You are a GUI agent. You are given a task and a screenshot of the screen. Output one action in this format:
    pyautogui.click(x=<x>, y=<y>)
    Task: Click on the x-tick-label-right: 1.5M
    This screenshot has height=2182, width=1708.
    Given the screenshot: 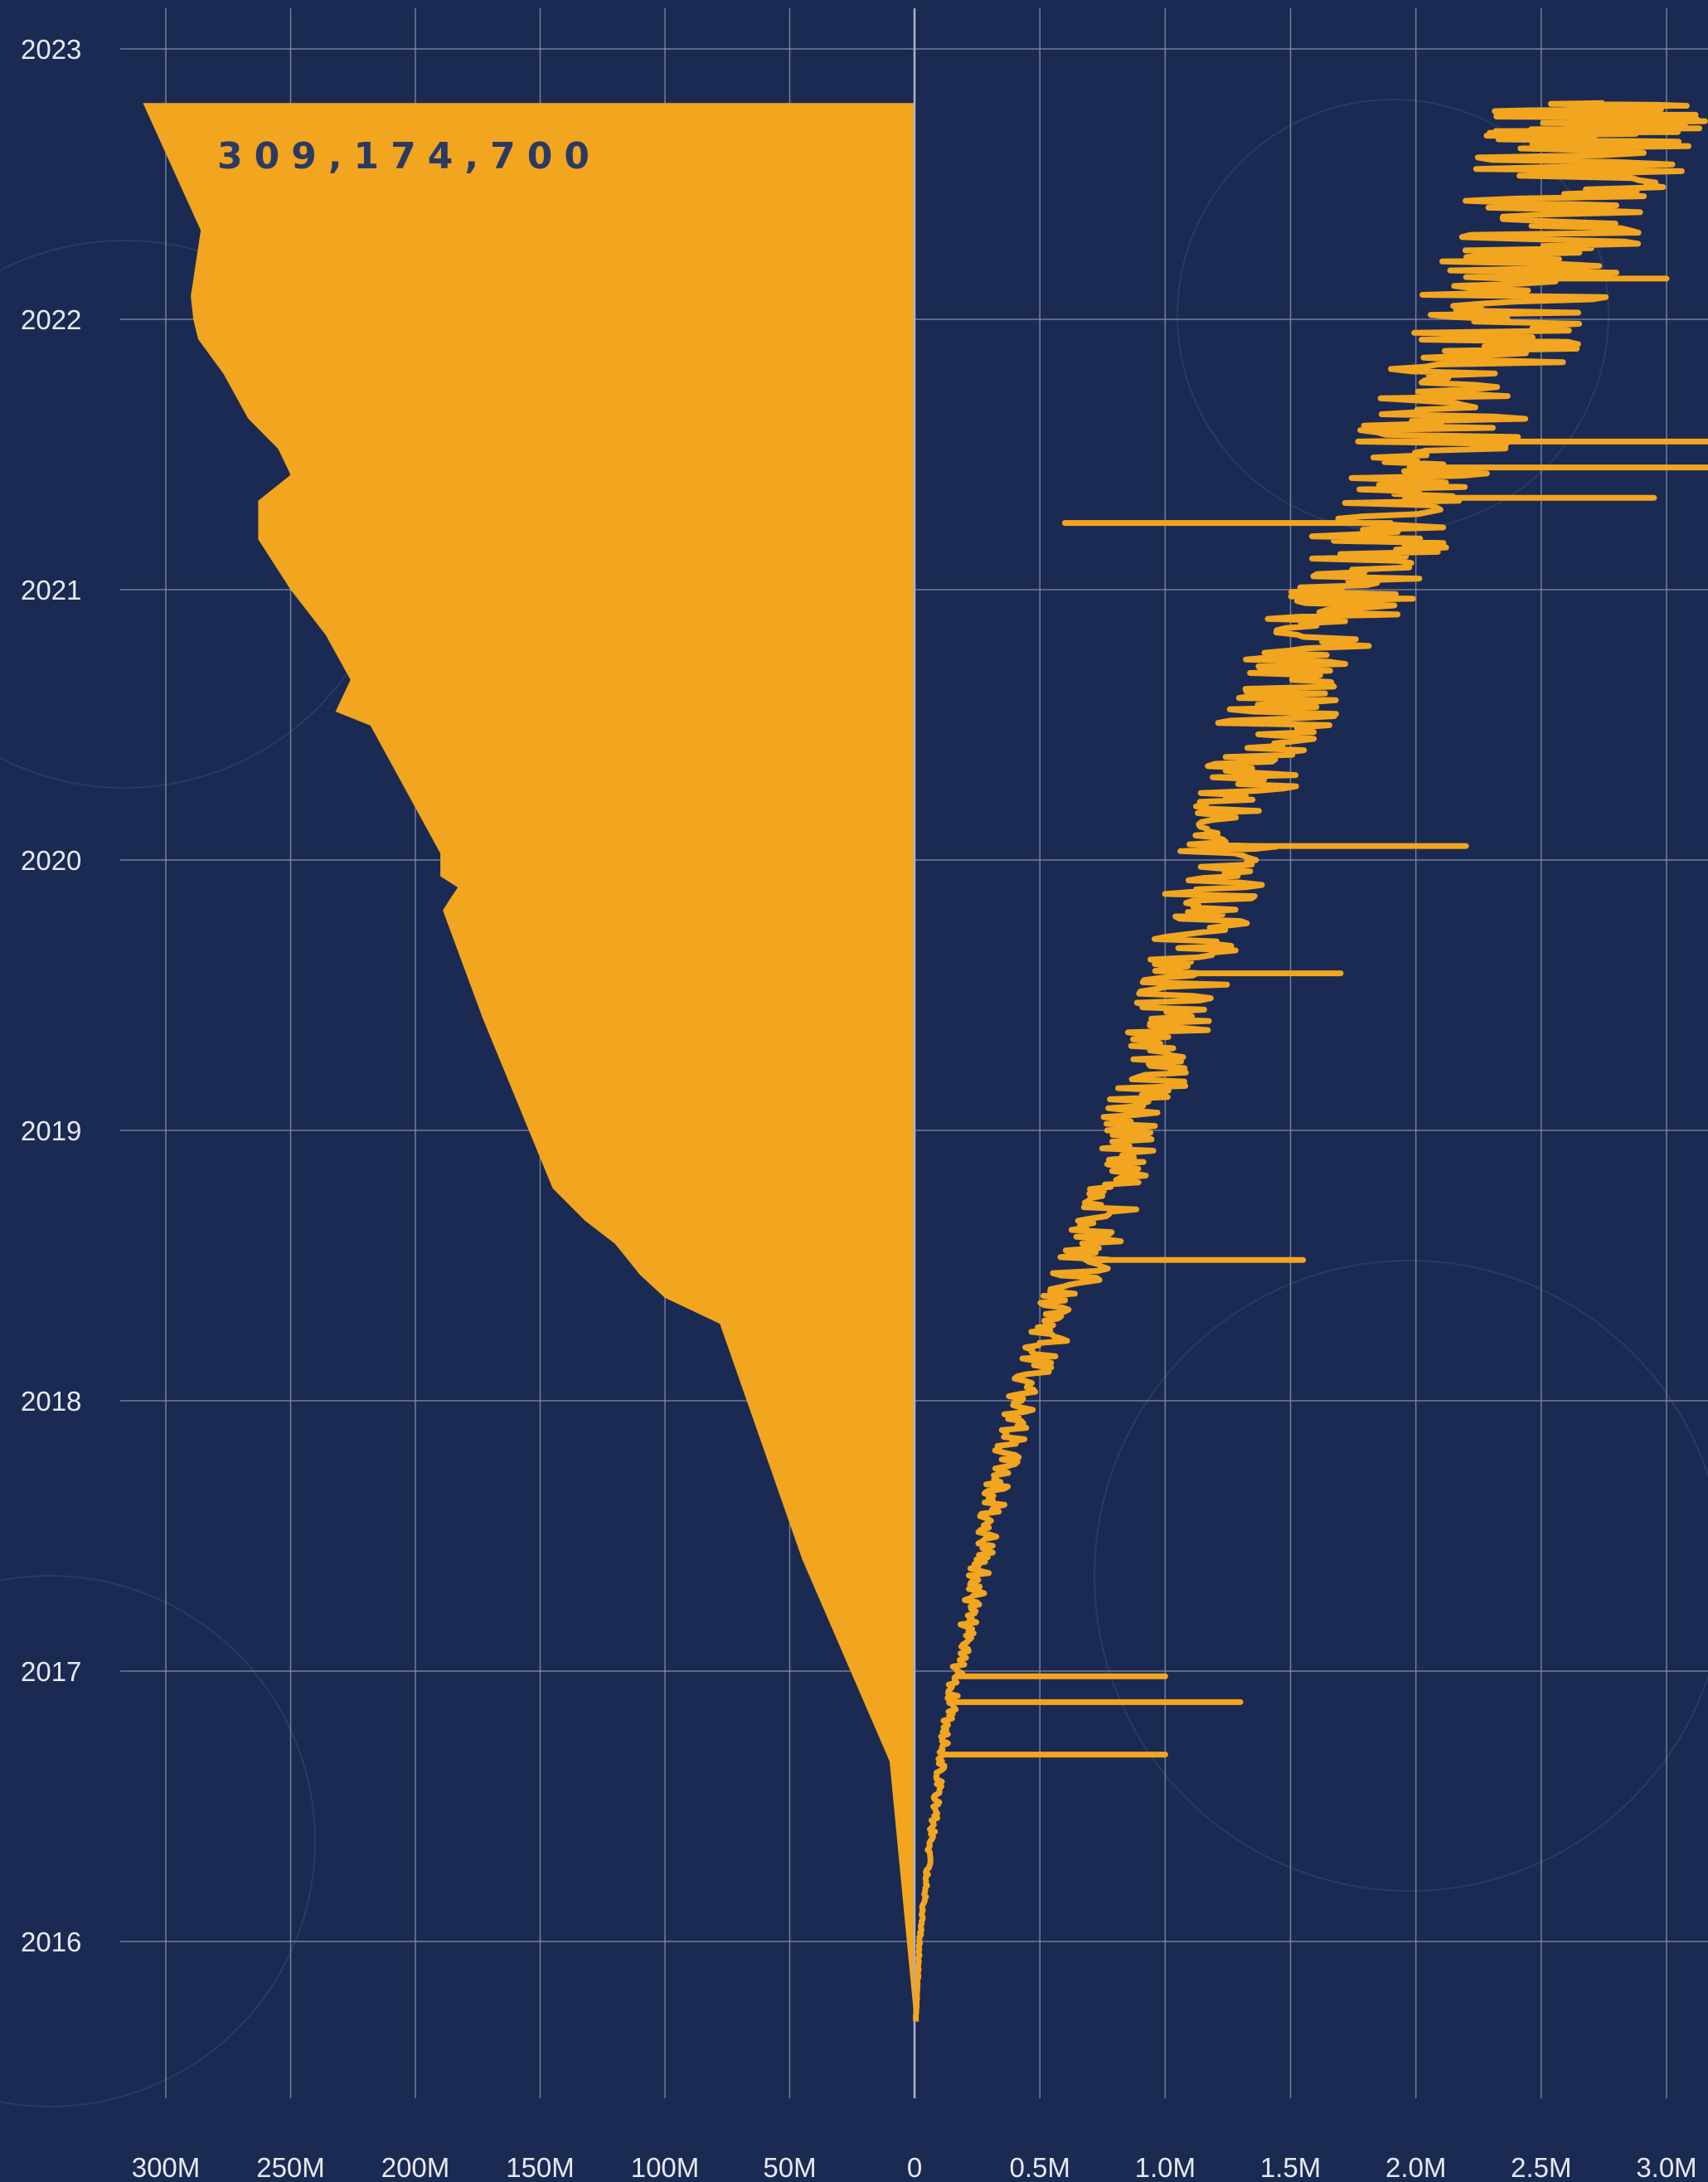 What is the action you would take?
    pyautogui.click(x=1290, y=2167)
    